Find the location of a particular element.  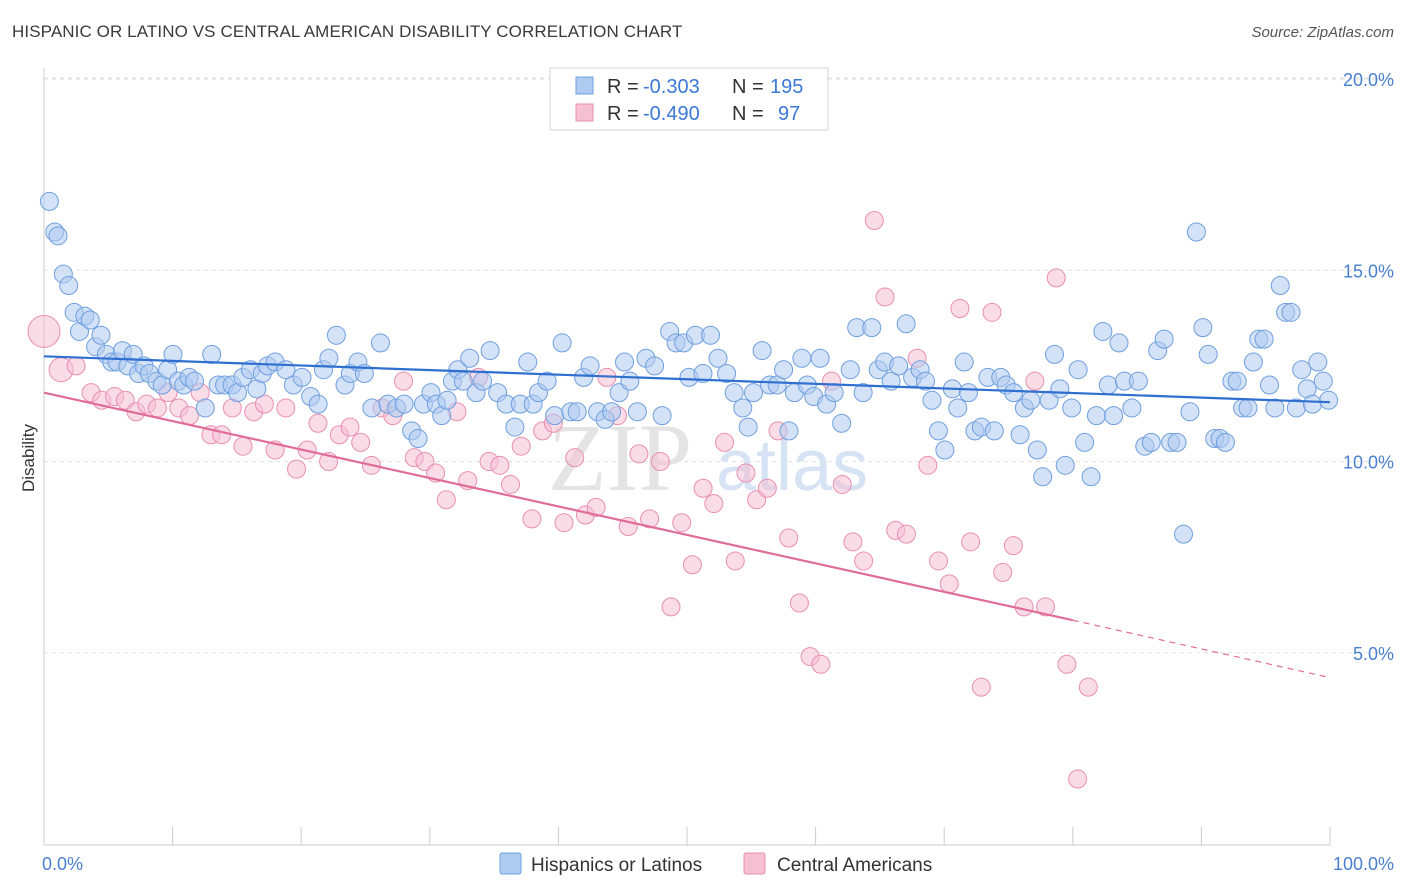

legend-n-value-pink: 97 is located at coordinates (789, 114).